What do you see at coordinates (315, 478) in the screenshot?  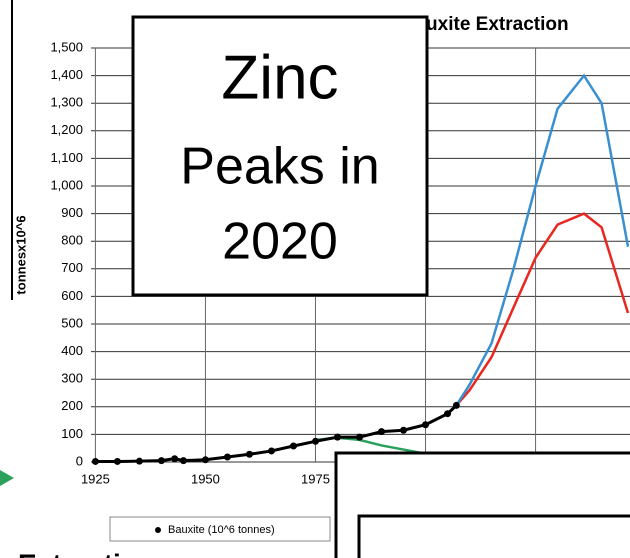 I see `x-tick-label: 1975` at bounding box center [315, 478].